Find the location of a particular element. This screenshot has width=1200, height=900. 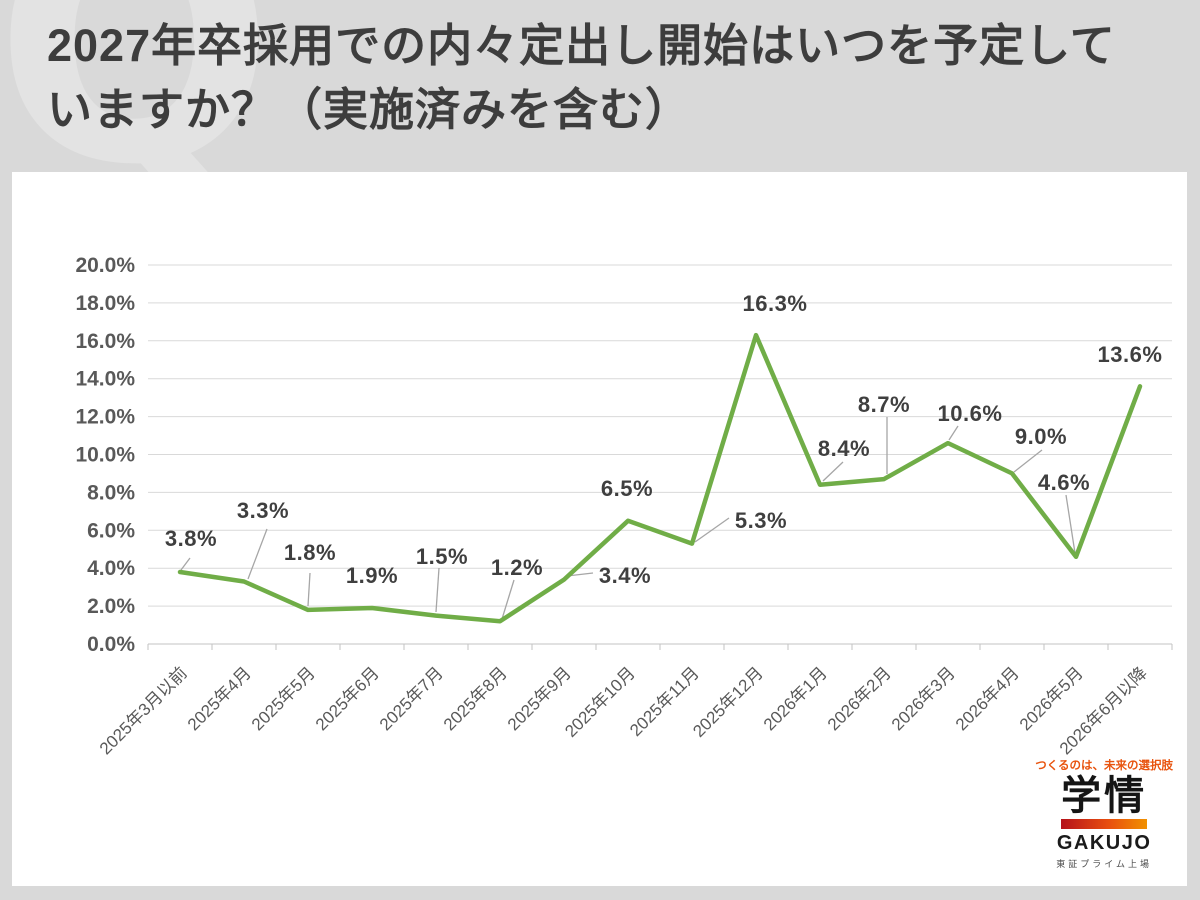

data-point-label: 16.3% is located at coordinates (775, 303).